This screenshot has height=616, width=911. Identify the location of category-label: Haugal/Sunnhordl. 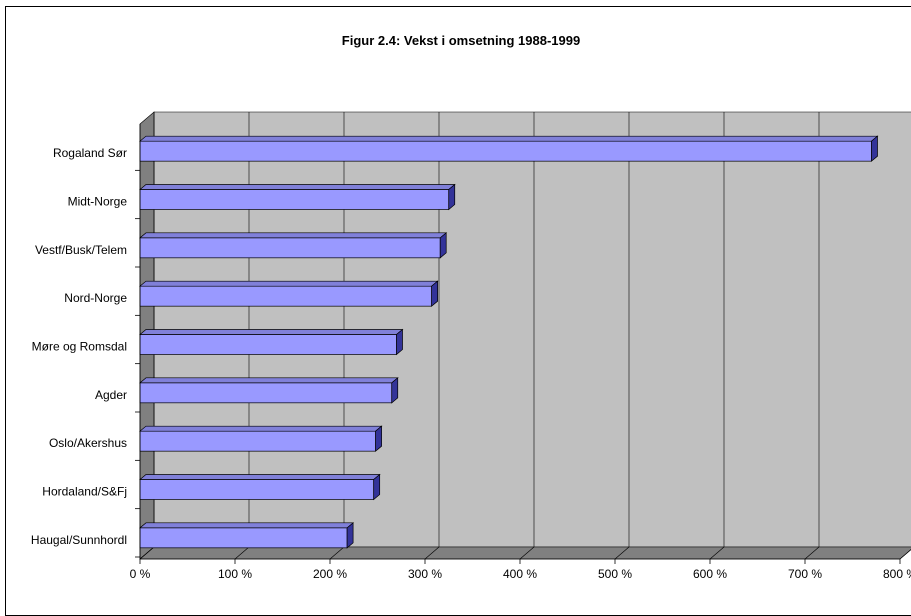
(79, 540).